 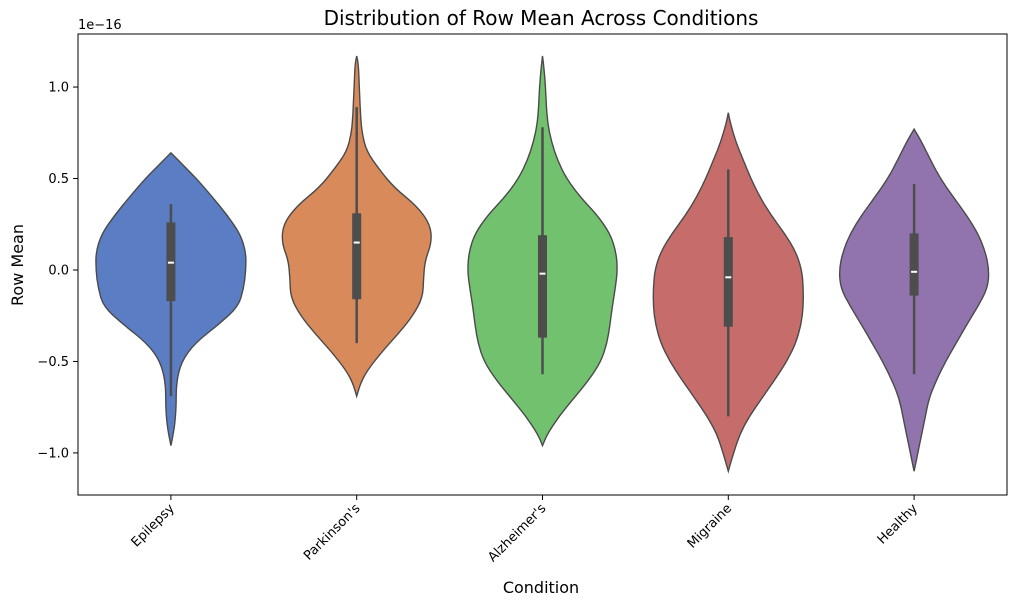 I want to click on x-axis-label: Condition, so click(x=541, y=587).